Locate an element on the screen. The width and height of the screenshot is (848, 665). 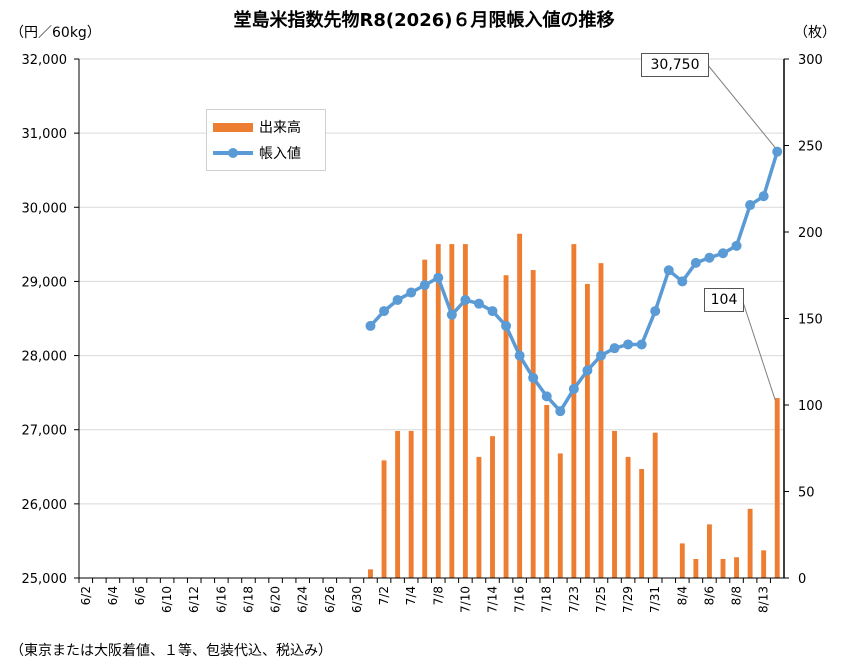
x-tick-label: 7/4 is located at coordinates (411, 595).